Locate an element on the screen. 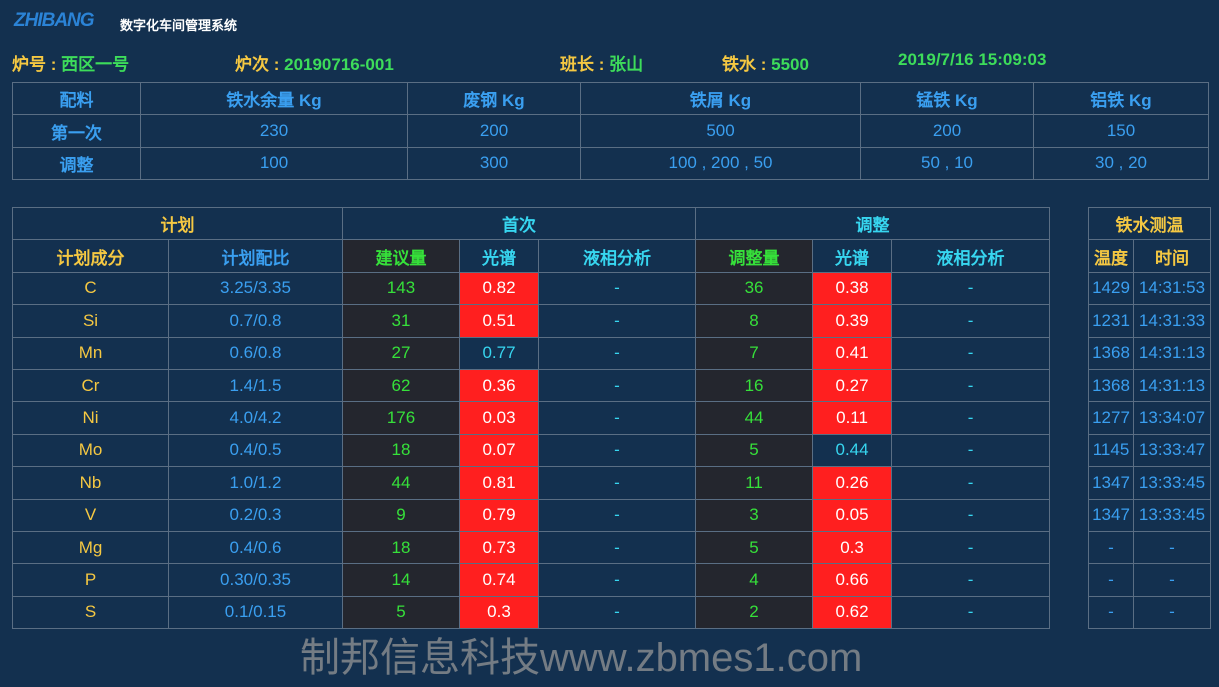 The height and width of the screenshot is (687, 1219). time-value: 13:34:07 is located at coordinates (1172, 418).